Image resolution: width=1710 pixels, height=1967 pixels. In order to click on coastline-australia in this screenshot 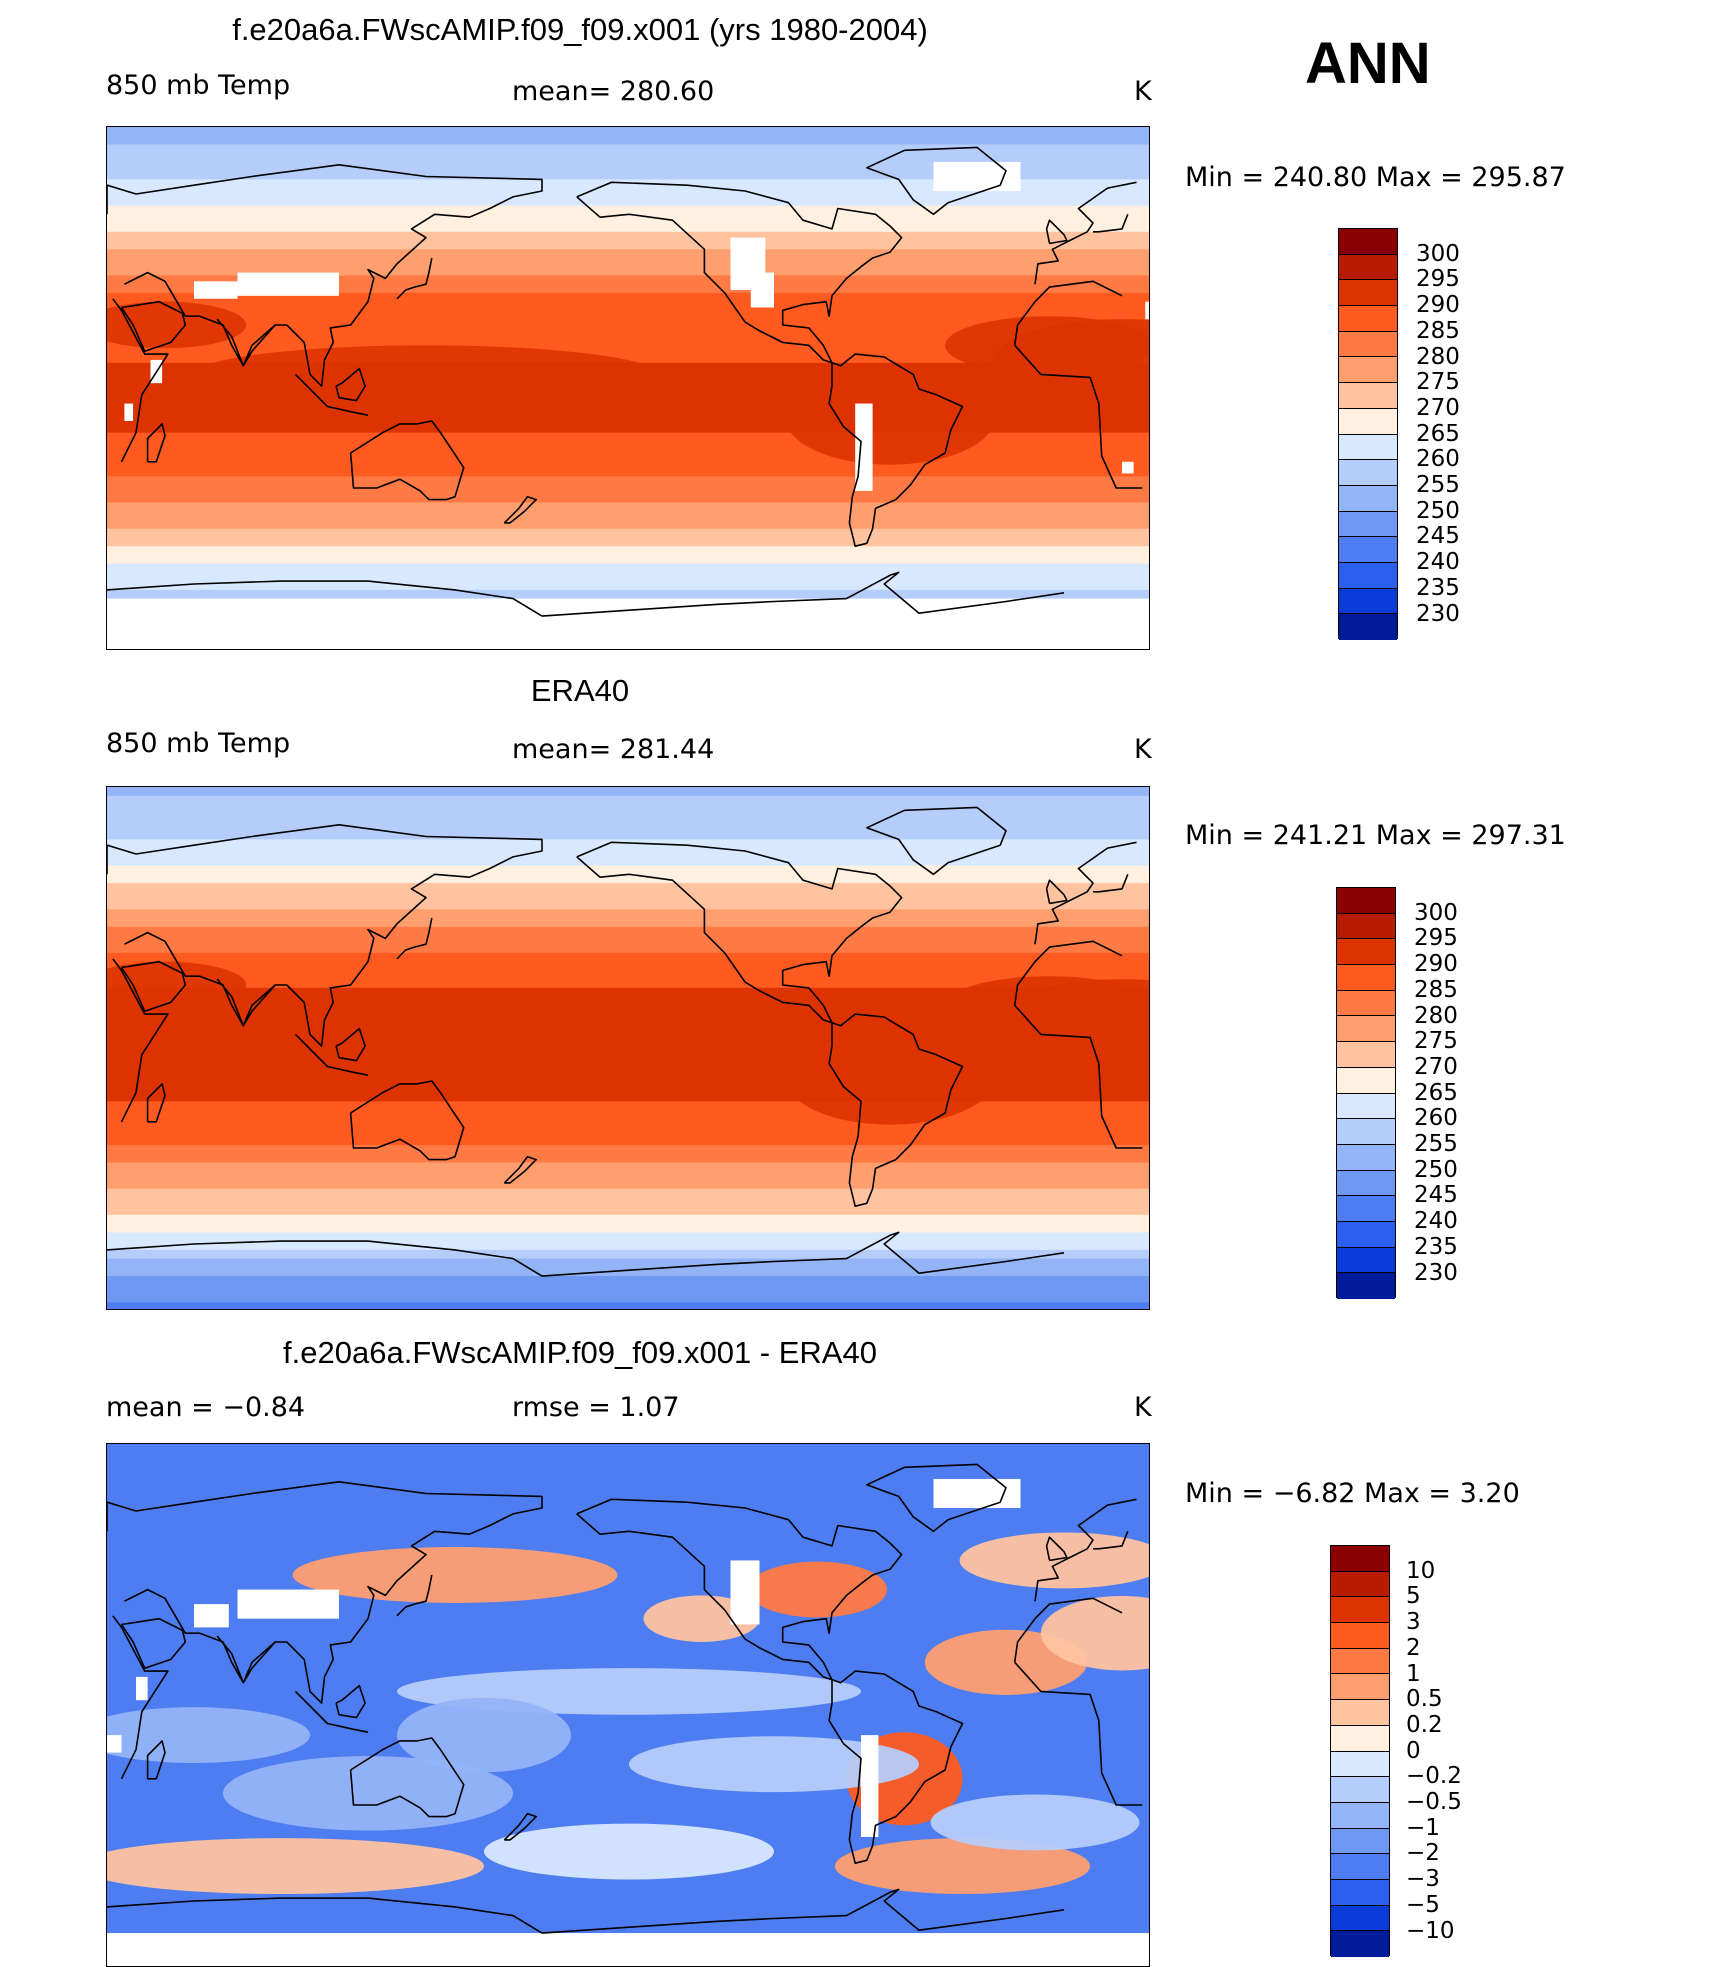, I will do `click(407, 460)`.